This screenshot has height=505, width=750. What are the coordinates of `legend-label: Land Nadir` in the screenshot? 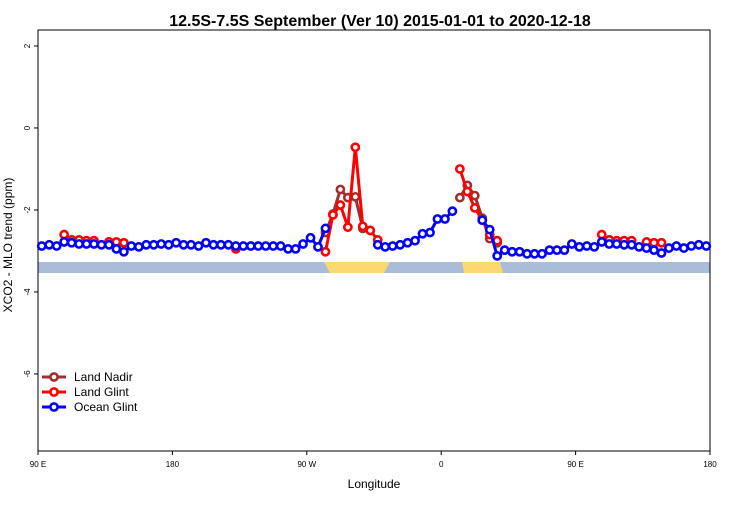 It's located at (103, 377).